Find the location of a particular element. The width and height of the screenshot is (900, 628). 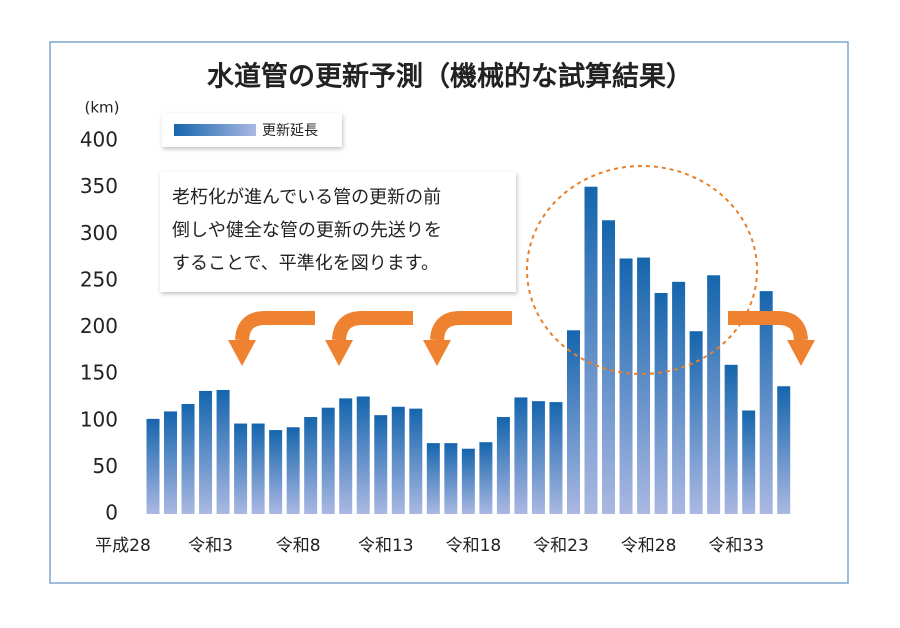

x-tick-label: 令和8 is located at coordinates (298, 546).